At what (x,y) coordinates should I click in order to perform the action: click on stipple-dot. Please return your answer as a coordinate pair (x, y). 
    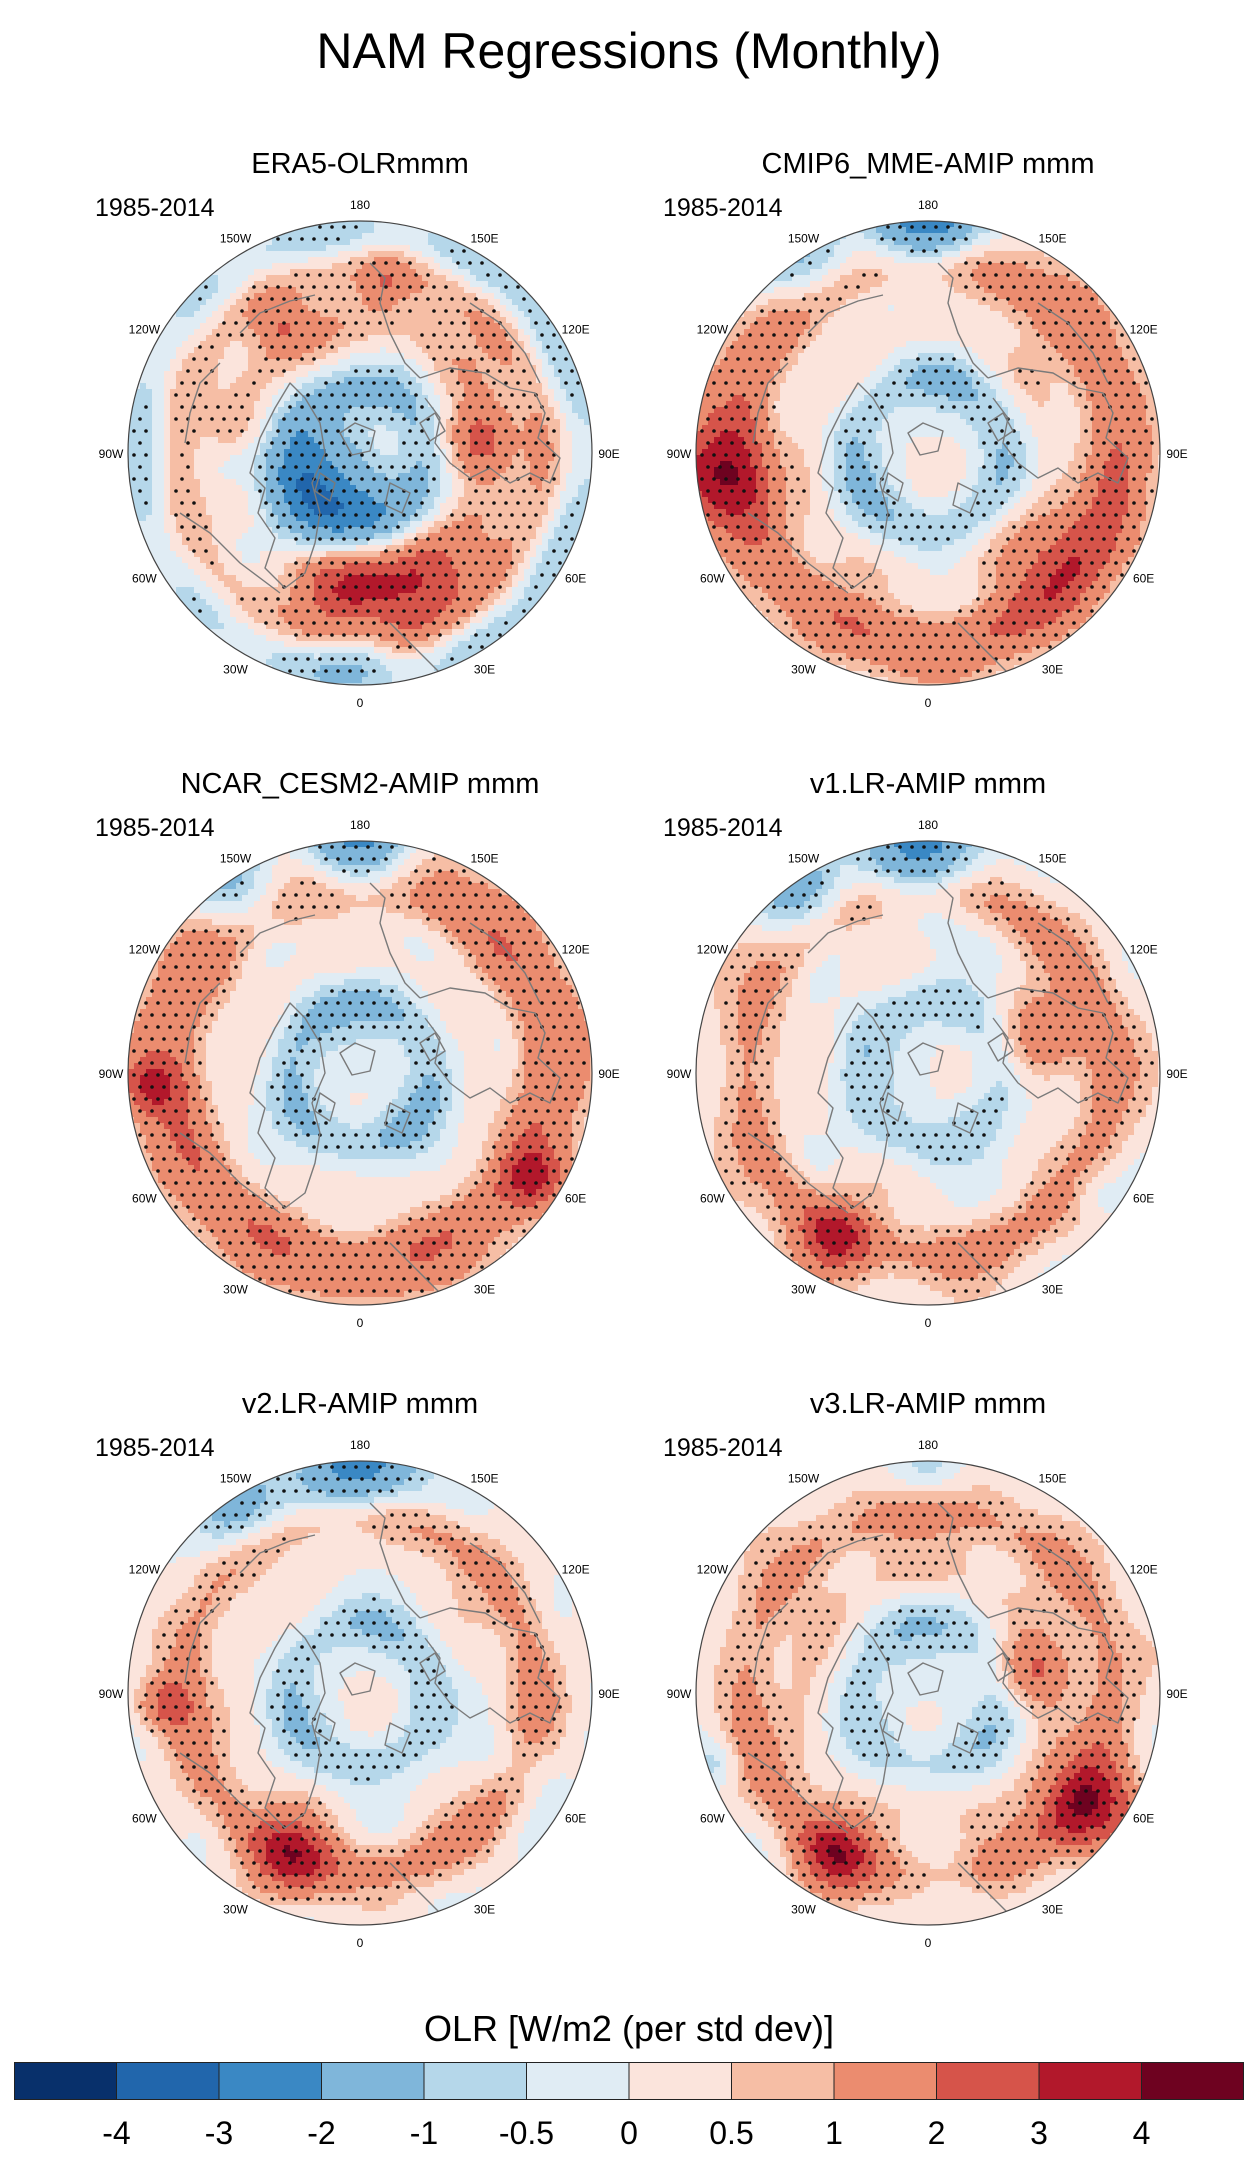
    Looking at the image, I should click on (290, 239).